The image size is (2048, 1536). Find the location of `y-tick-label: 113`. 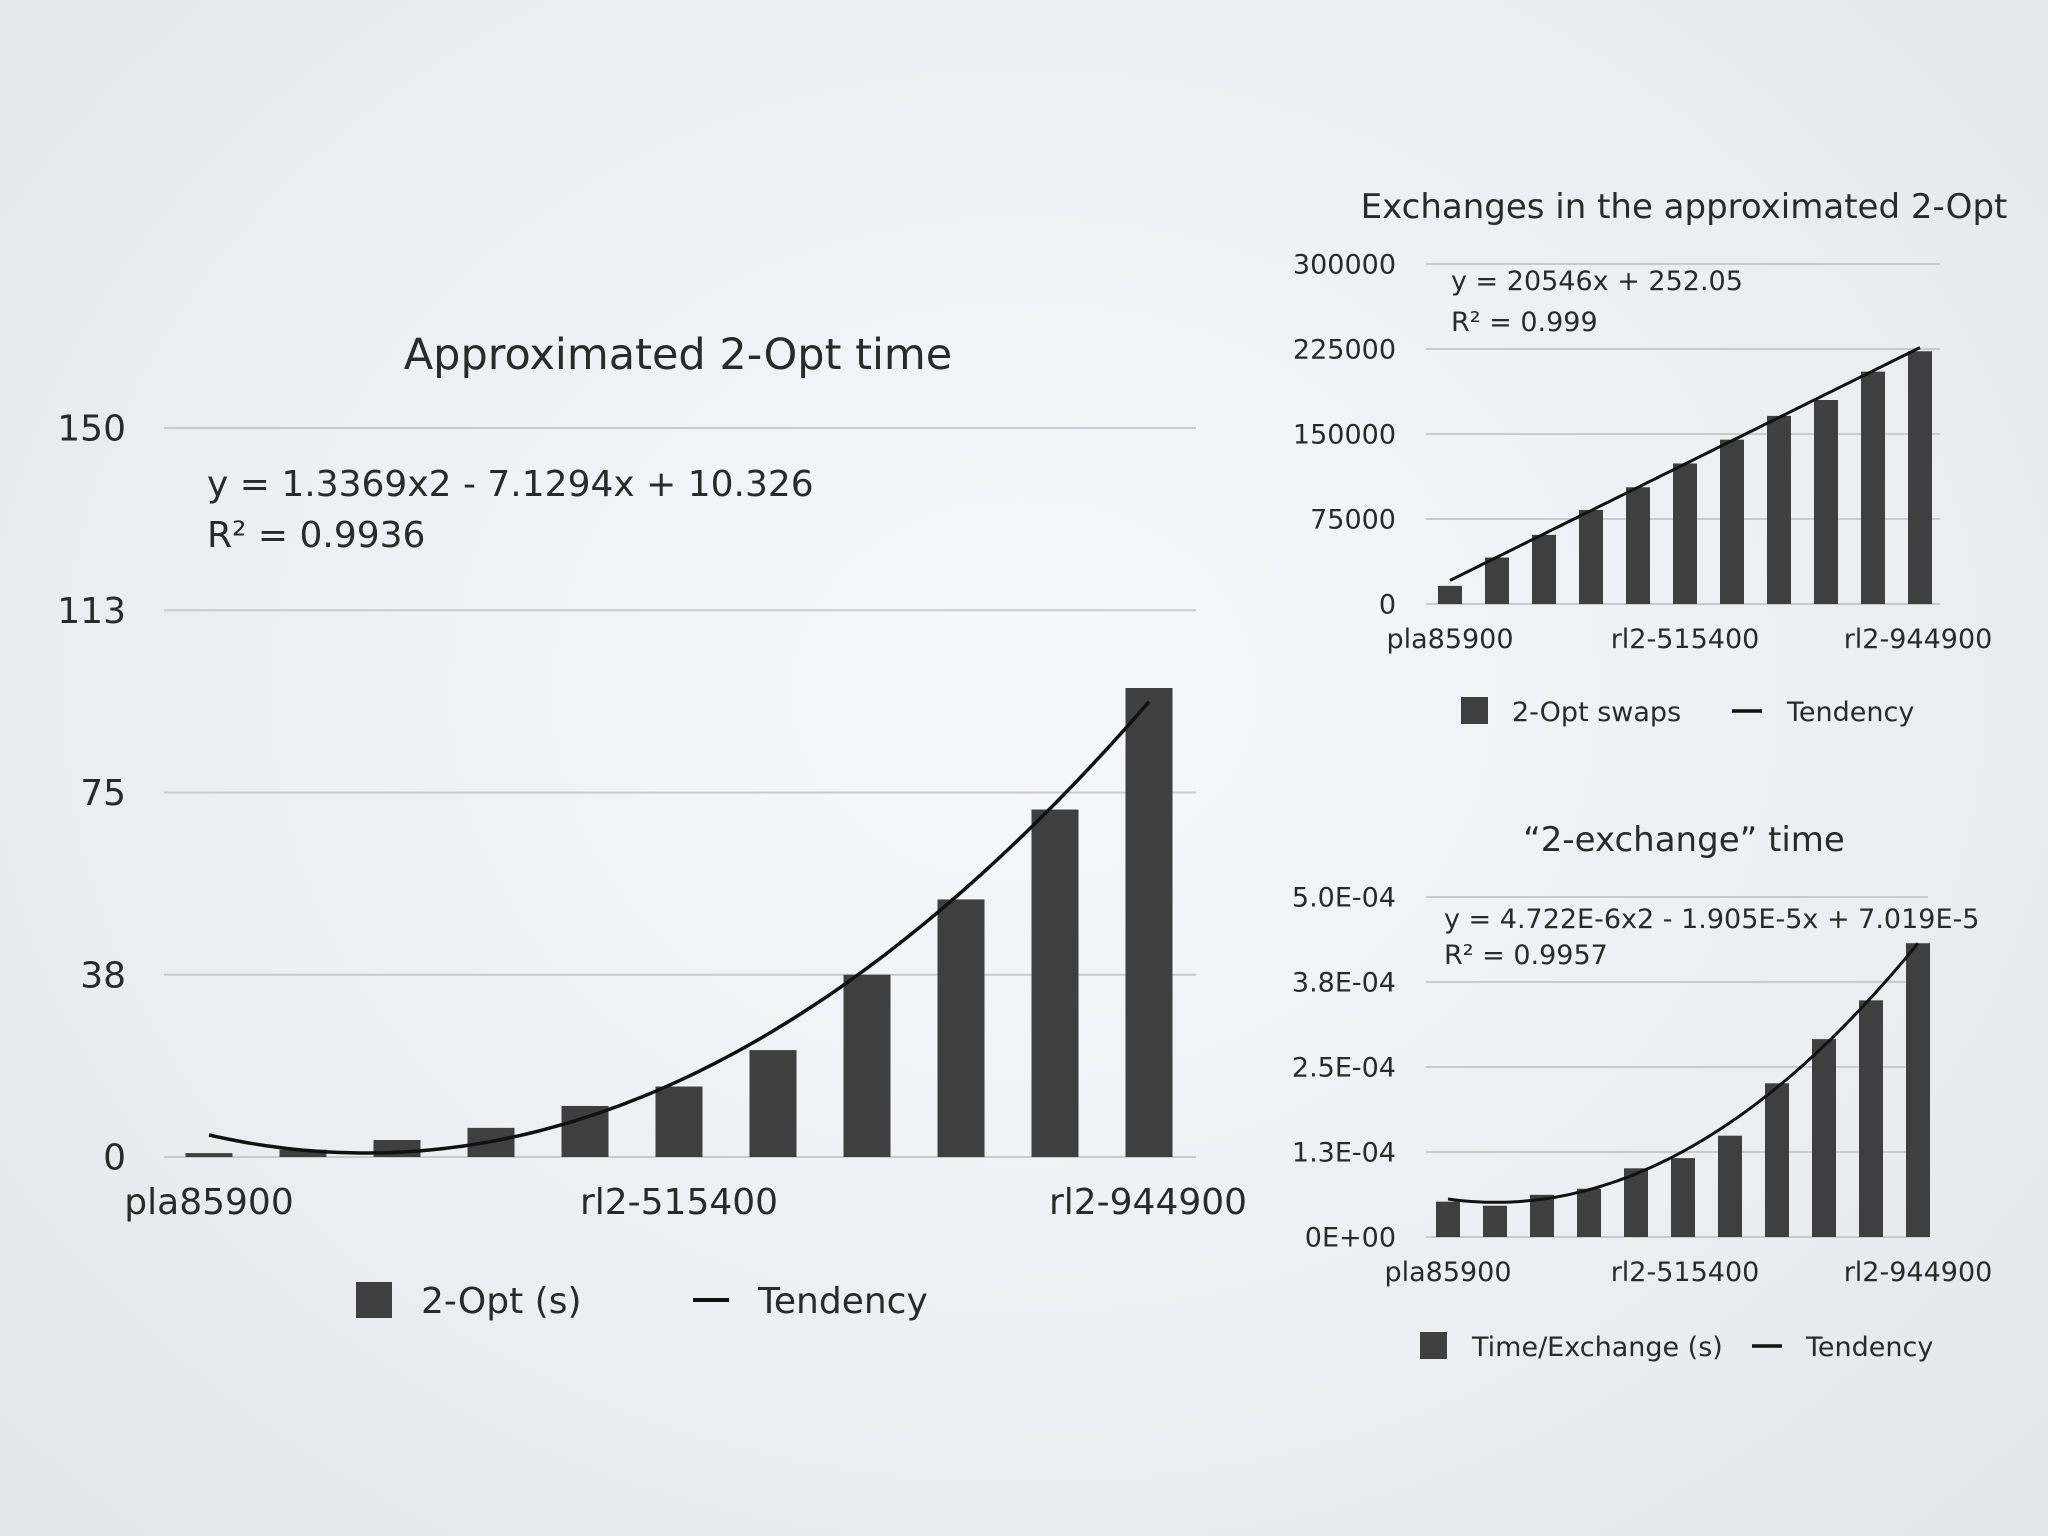

y-tick-label: 113 is located at coordinates (91, 611).